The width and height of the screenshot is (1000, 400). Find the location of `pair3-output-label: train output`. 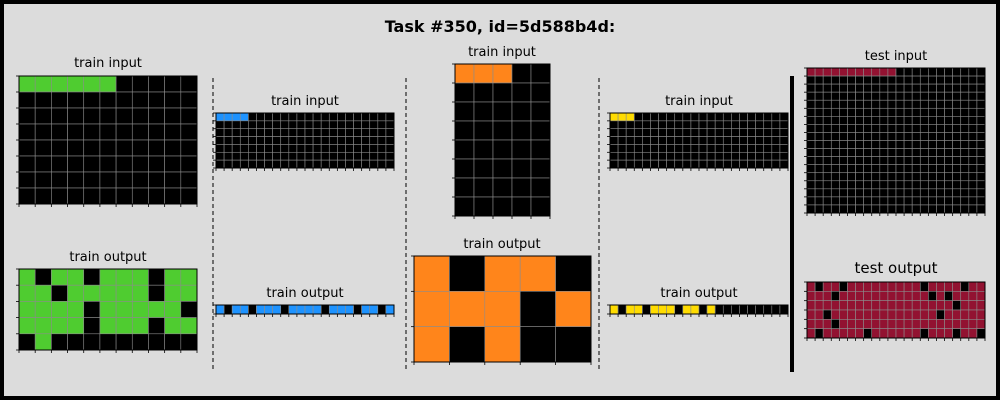

pair3-output-label: train output is located at coordinates (501, 244).